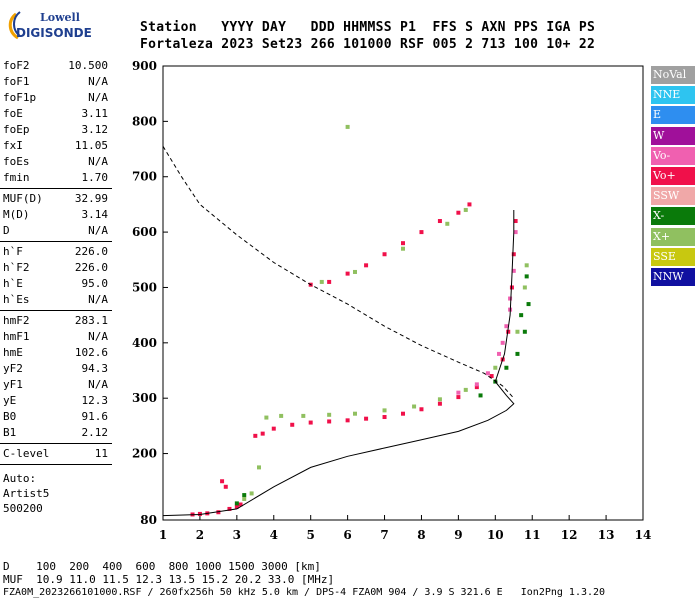 The height and width of the screenshot is (600, 700). What do you see at coordinates (673, 155) in the screenshot?
I see `legend-item: Vo-` at bounding box center [673, 155].